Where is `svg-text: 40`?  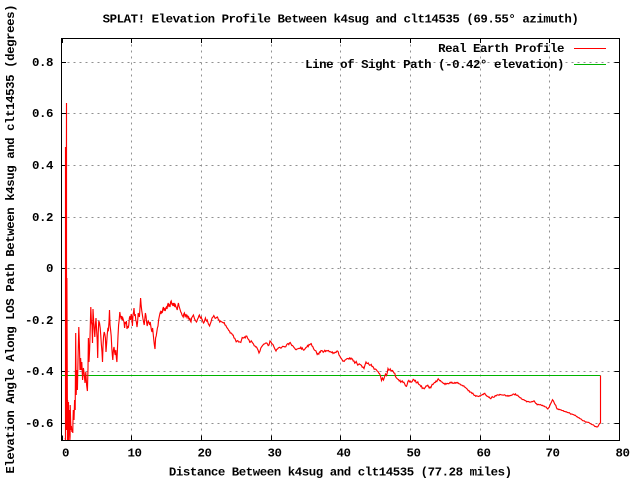 svg-text: 40 is located at coordinates (344, 453).